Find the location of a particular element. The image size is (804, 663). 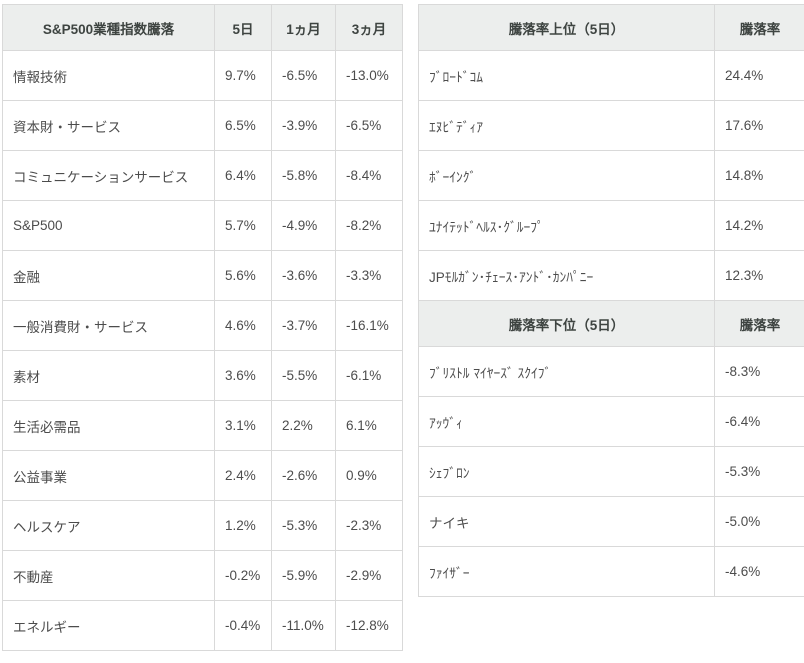

pct-5d-cell: 3.1% is located at coordinates (243, 425).